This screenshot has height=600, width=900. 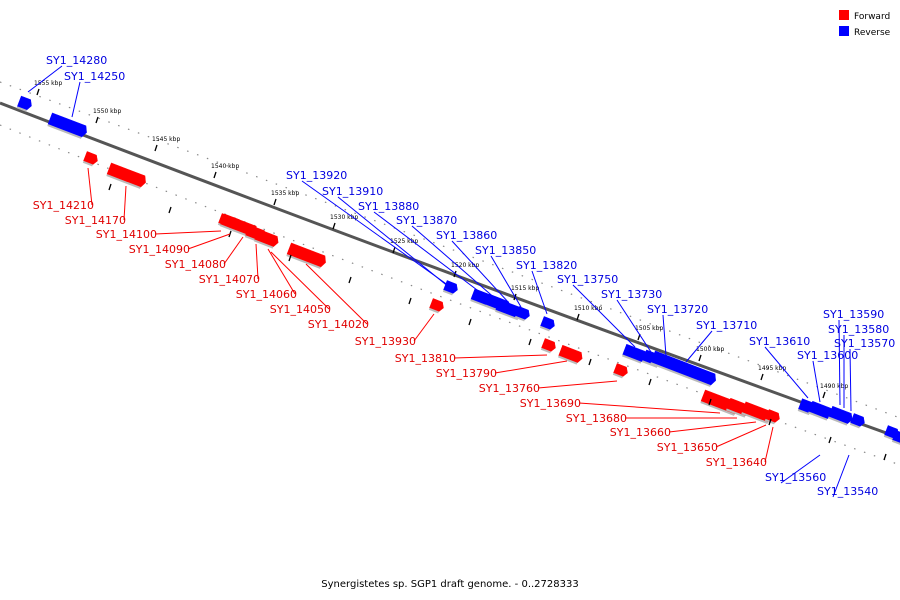 What do you see at coordinates (95, 220) in the screenshot?
I see `forward-gene-label: SY1_14170` at bounding box center [95, 220].